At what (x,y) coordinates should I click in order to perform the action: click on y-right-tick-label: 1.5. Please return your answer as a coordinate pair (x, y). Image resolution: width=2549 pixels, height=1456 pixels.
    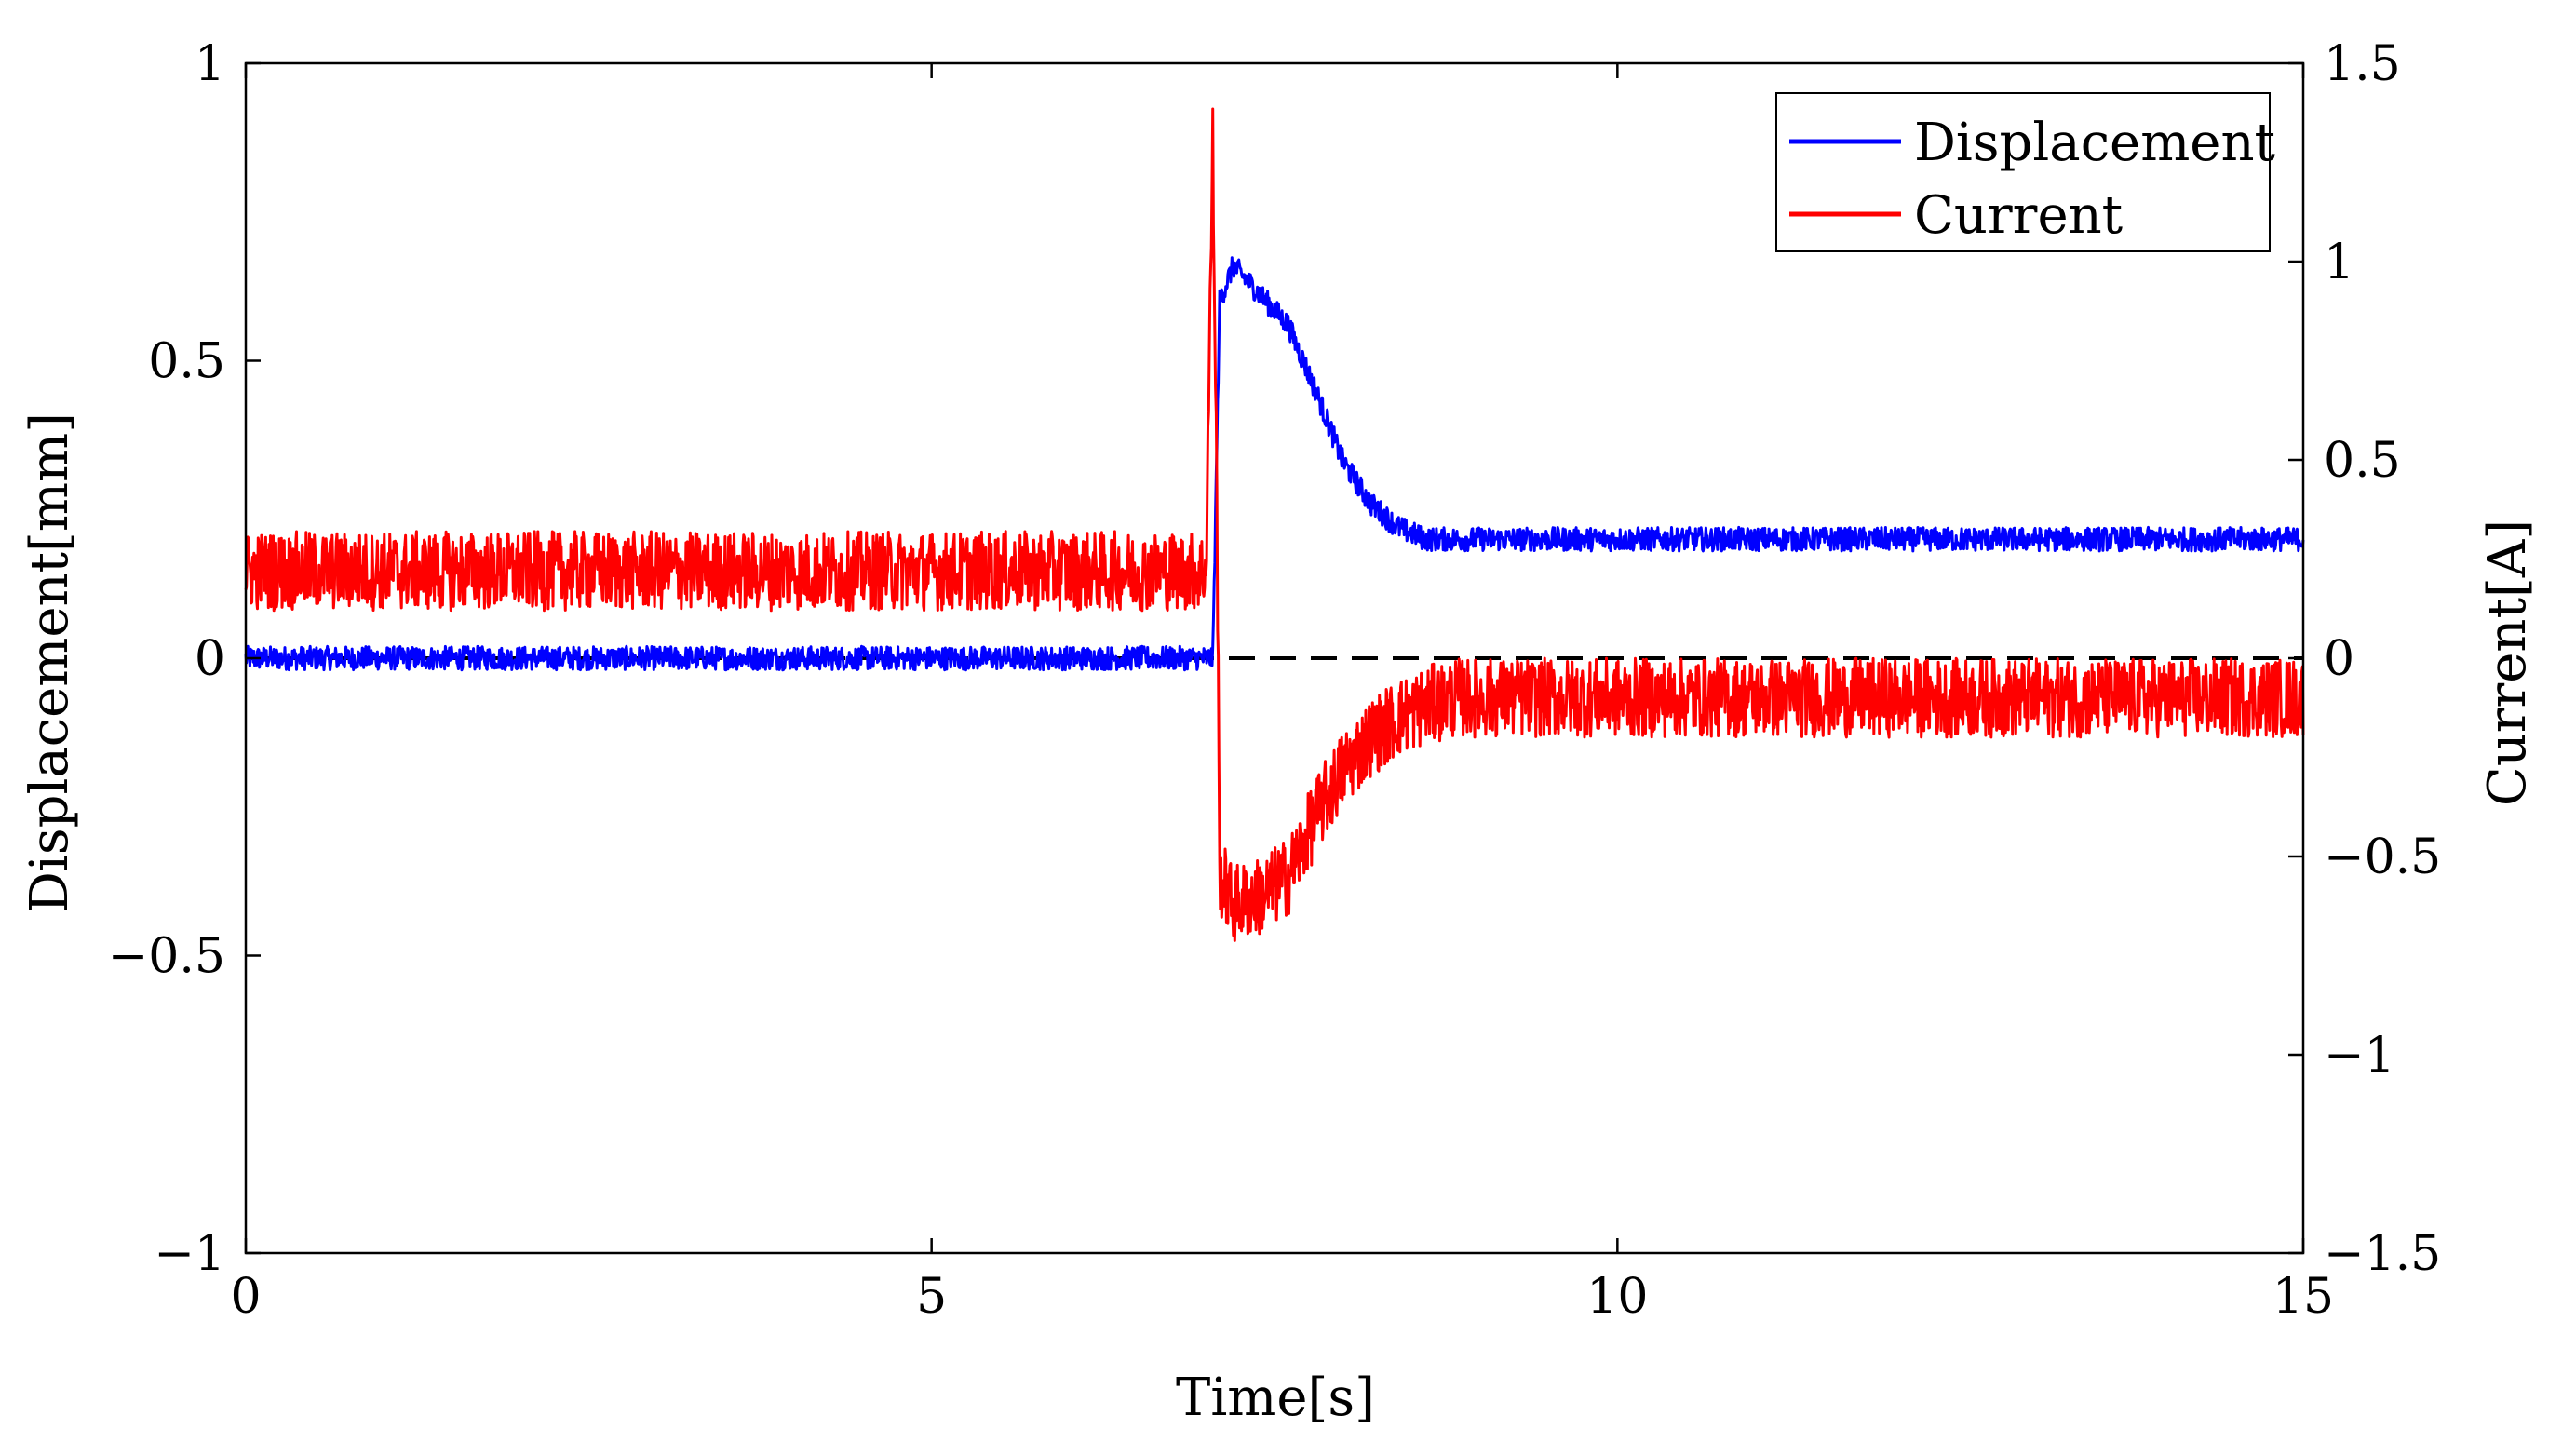
    Looking at the image, I should click on (2362, 64).